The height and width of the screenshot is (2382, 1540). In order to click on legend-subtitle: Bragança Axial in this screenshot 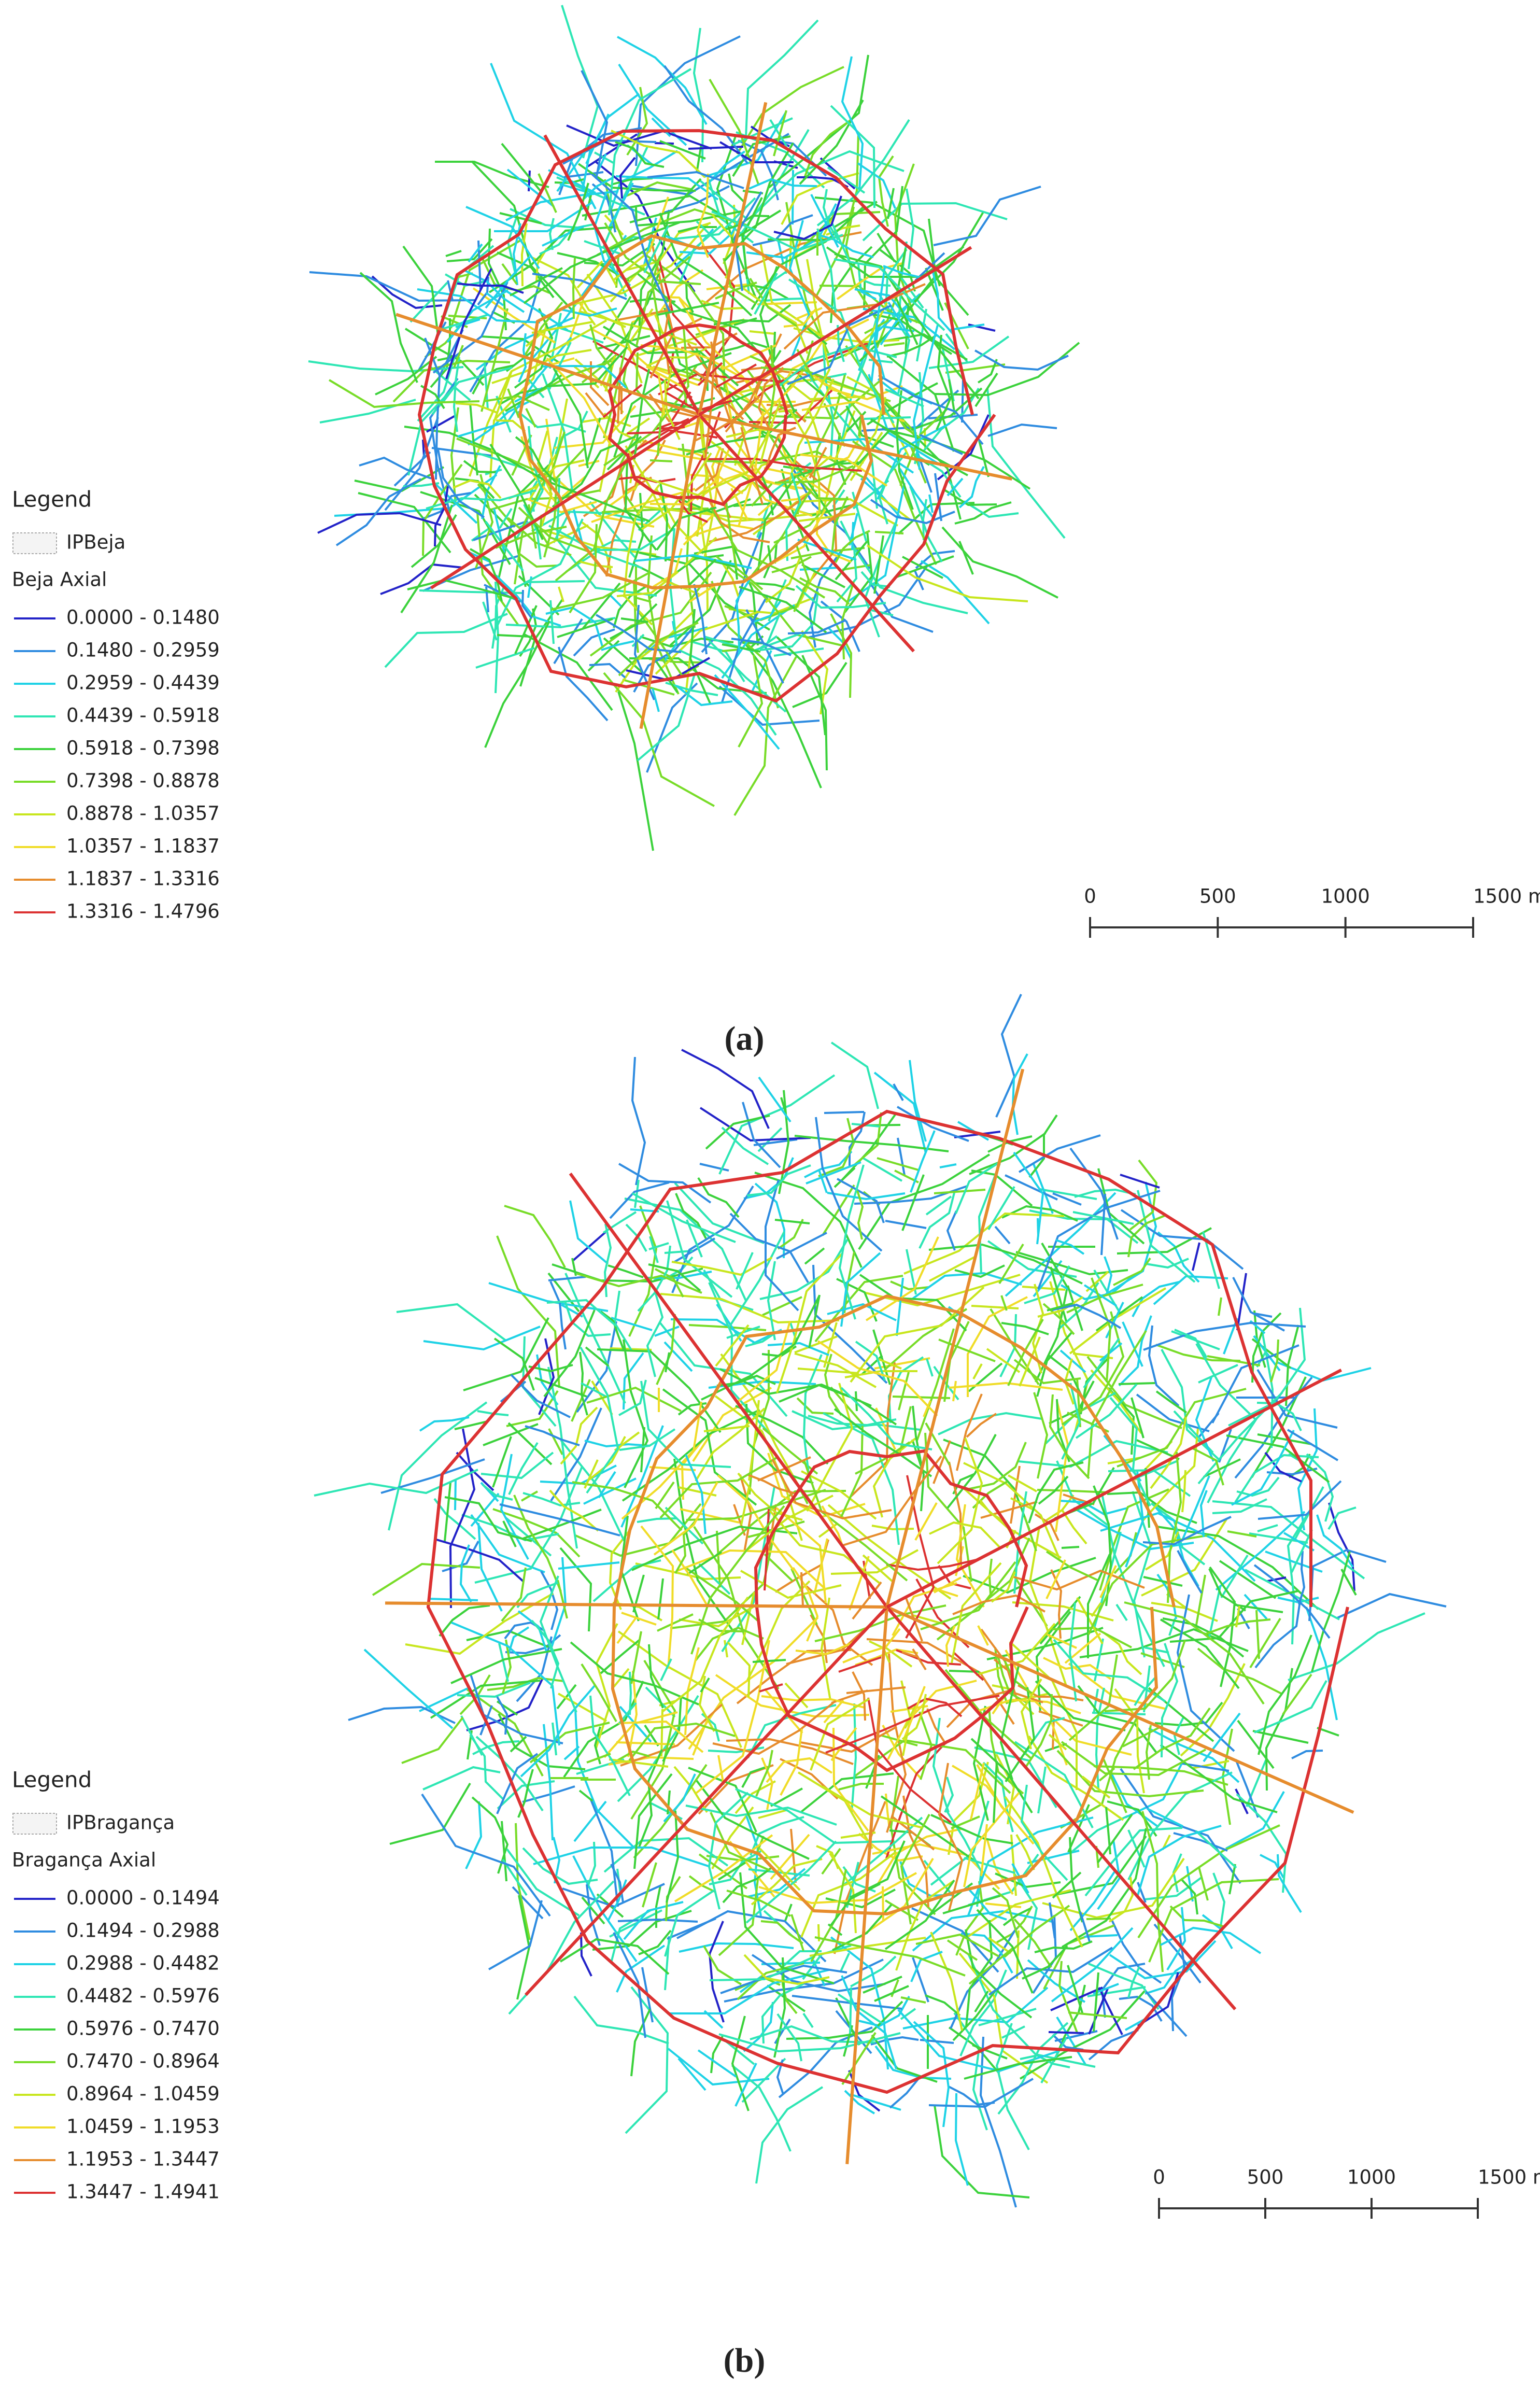, I will do `click(84, 1860)`.